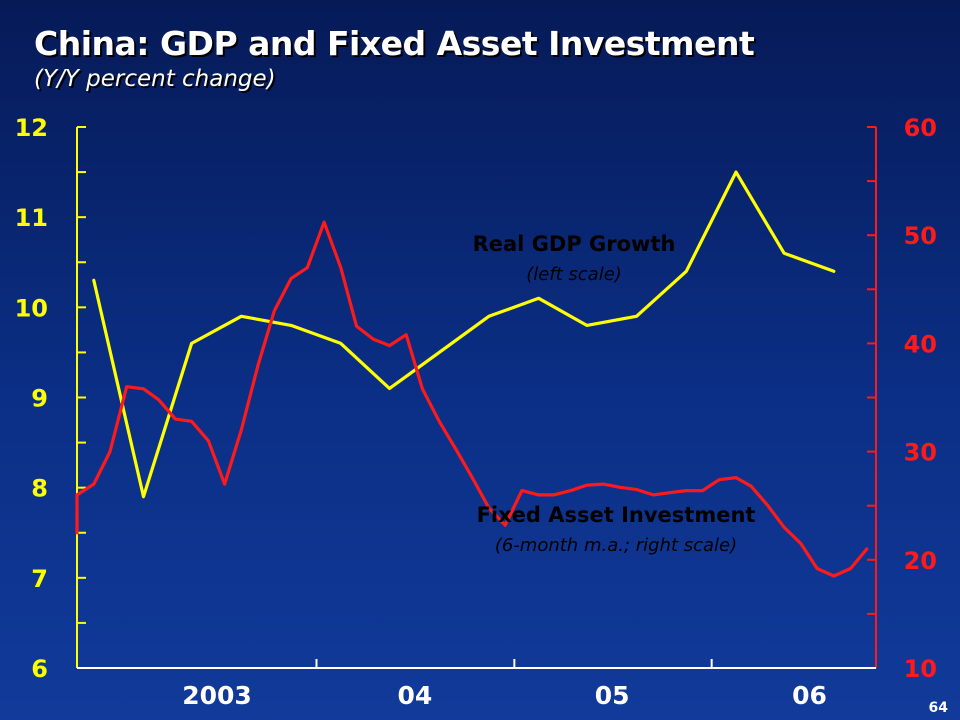 The image size is (960, 720). What do you see at coordinates (616, 545) in the screenshot?
I see `fai-series-note: (6-month m.a.; right scale)` at bounding box center [616, 545].